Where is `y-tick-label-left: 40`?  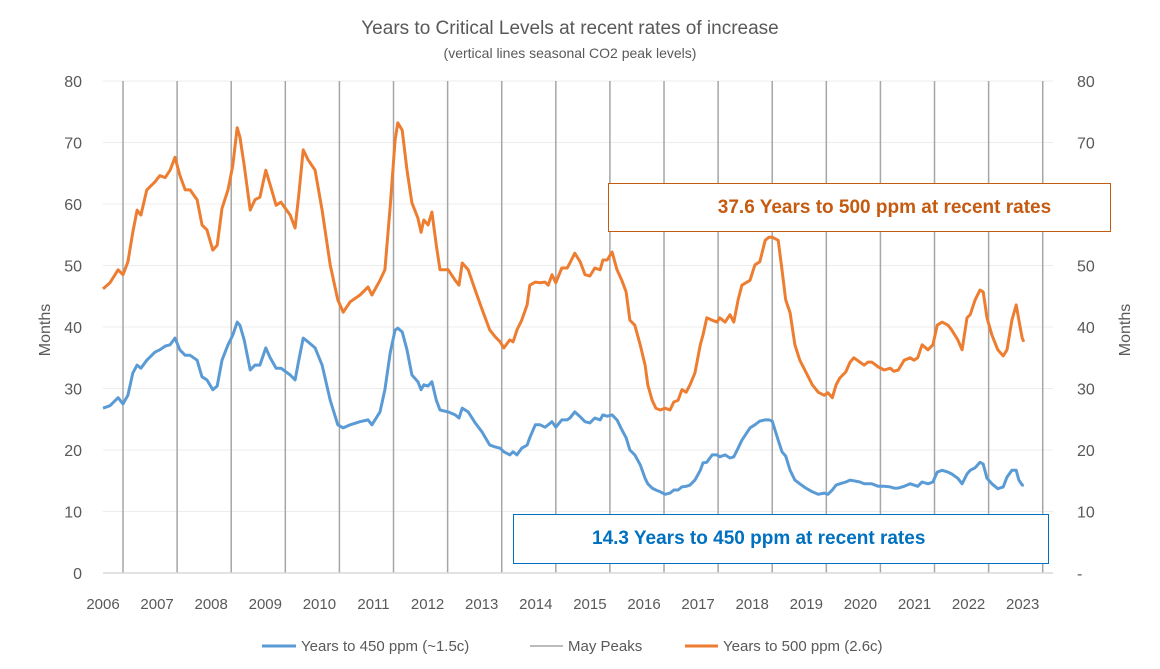
y-tick-label-left: 40 is located at coordinates (73, 328).